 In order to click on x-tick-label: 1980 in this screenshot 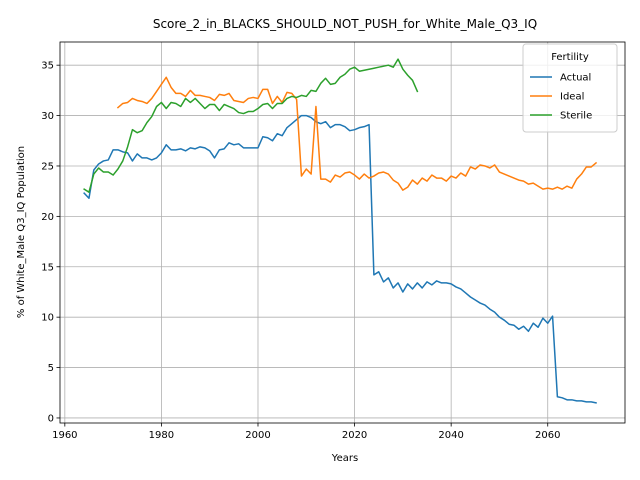, I will do `click(161, 435)`.